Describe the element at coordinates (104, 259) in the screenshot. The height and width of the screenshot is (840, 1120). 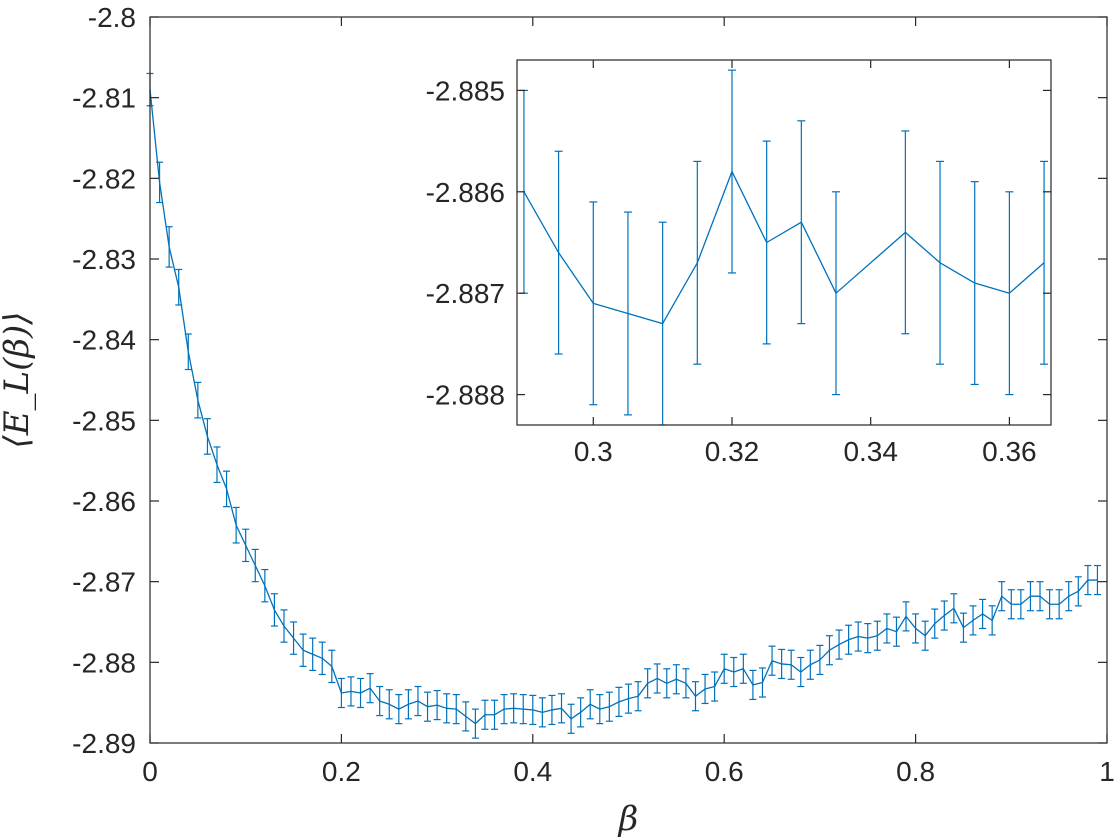
I see `main-y-tick-label: -2.83` at that location.